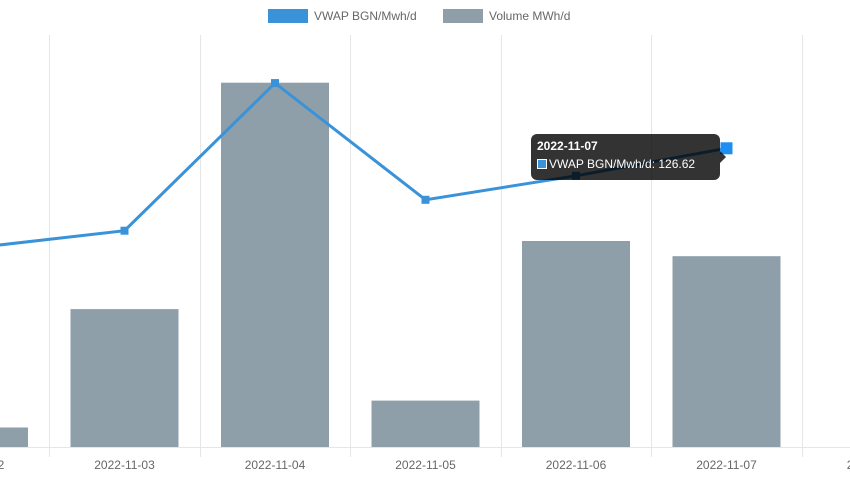 Image resolution: width=850 pixels, height=480 pixels. I want to click on legend-item-vwap: VWAP BGN/Mwh/d, so click(342, 16).